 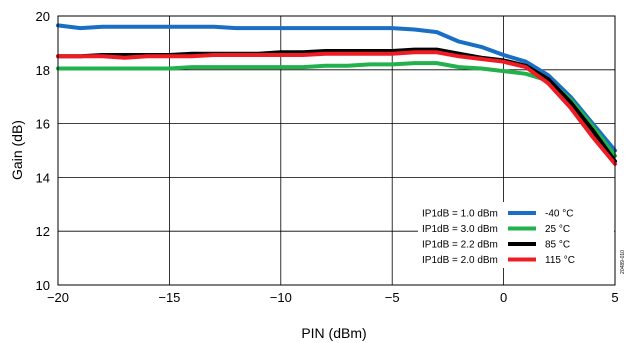 I want to click on y-tick-label: 18, so click(x=43, y=70).